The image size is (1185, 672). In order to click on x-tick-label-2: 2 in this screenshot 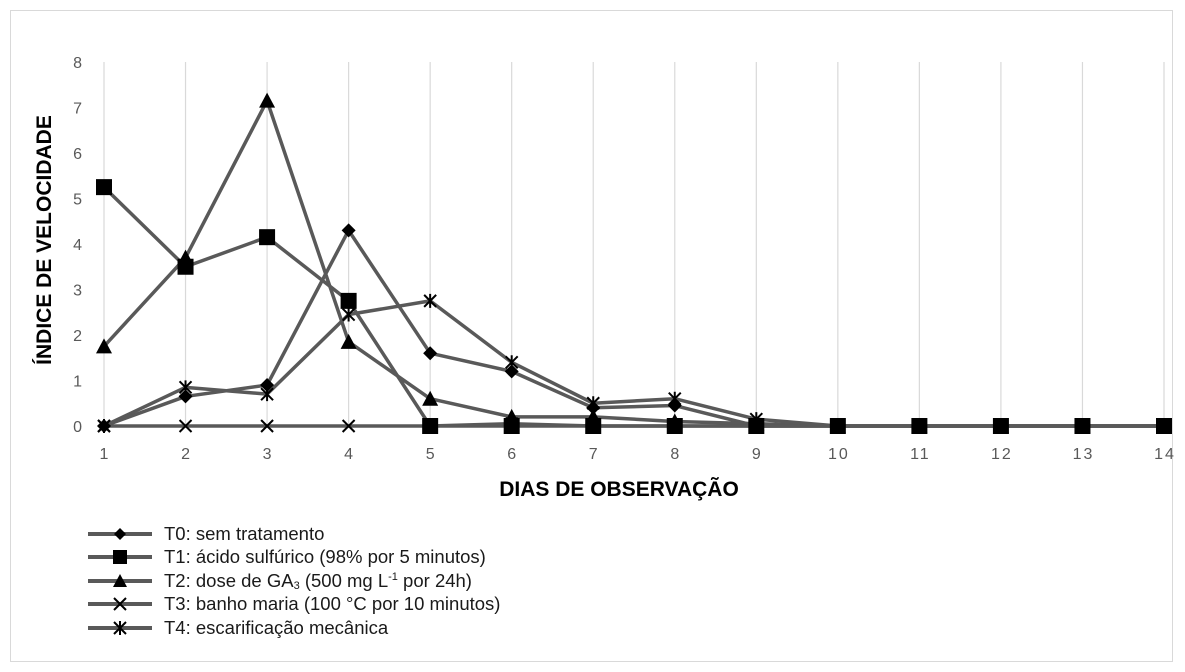, I will do `click(186, 454)`.